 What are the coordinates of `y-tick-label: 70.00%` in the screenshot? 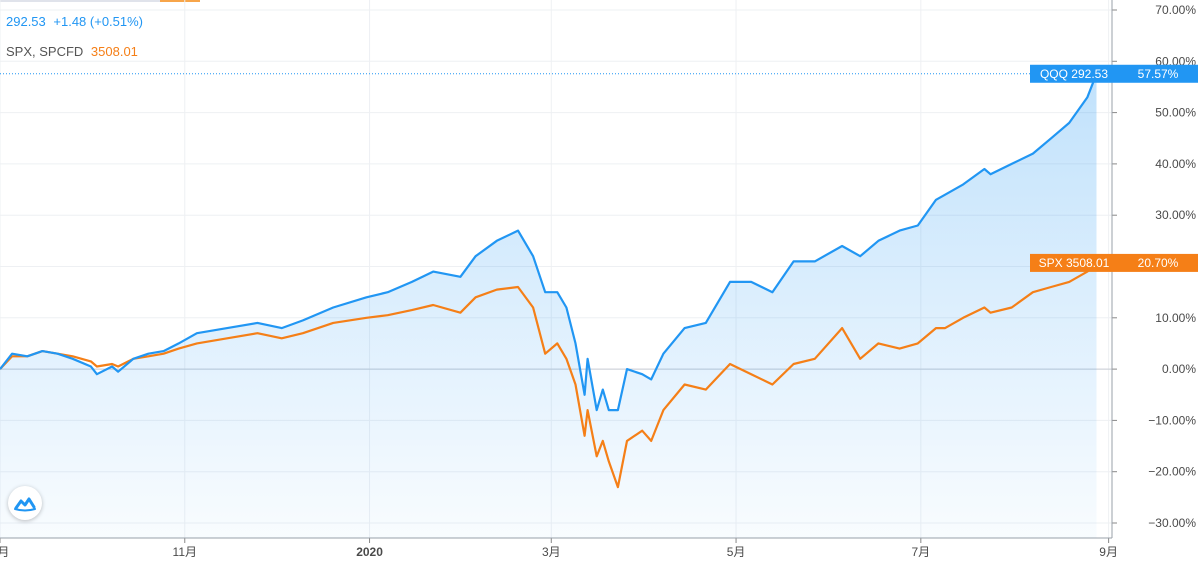 It's located at (1175, 10).